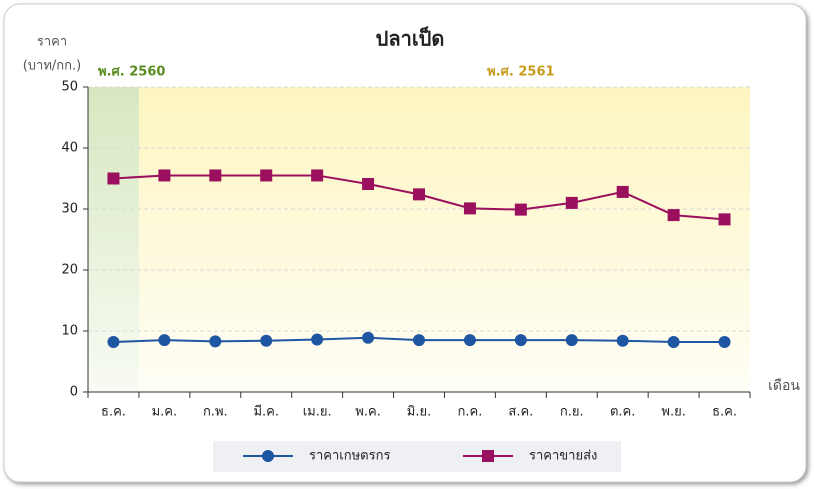  What do you see at coordinates (52, 66) in the screenshot?
I see `y-axis-label: (บาท/กก.)` at bounding box center [52, 66].